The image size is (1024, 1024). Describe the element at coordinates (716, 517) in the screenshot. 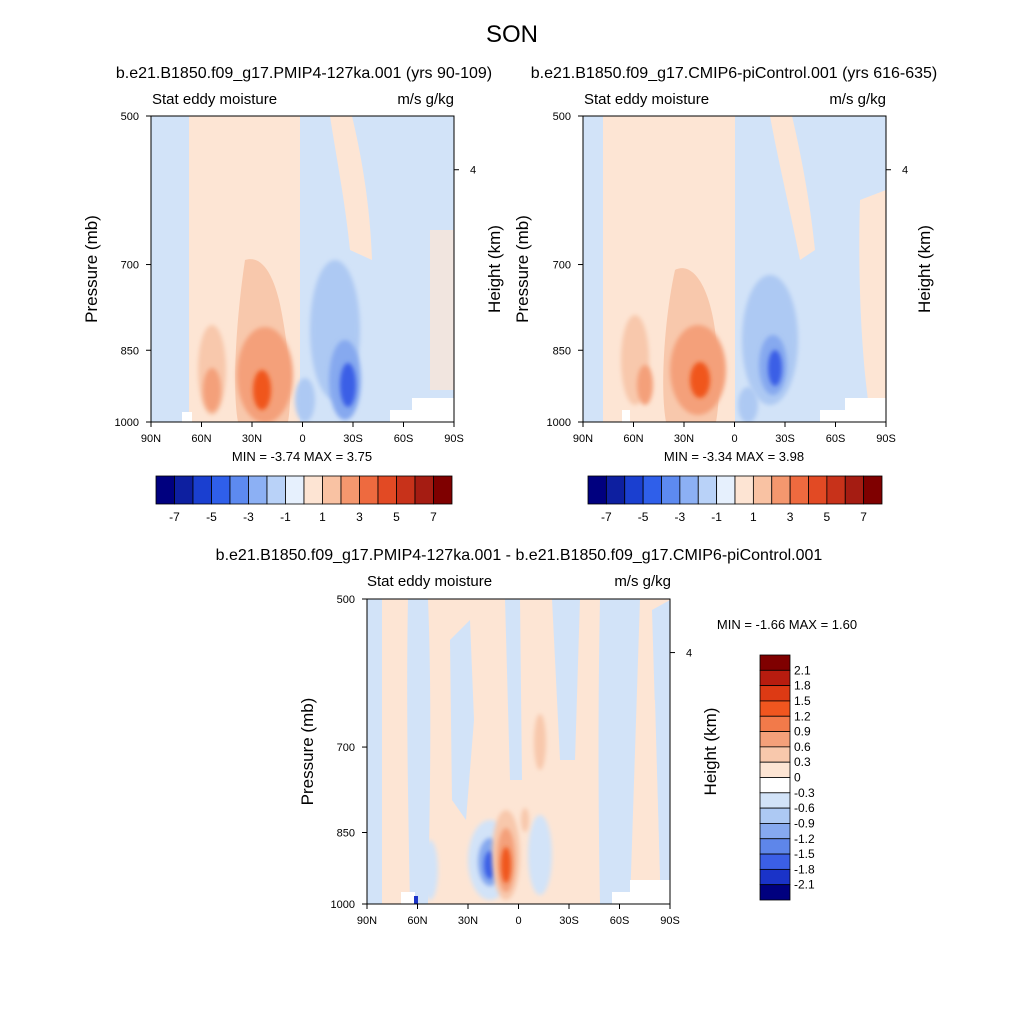

I see `colorbar-label: -1` at that location.